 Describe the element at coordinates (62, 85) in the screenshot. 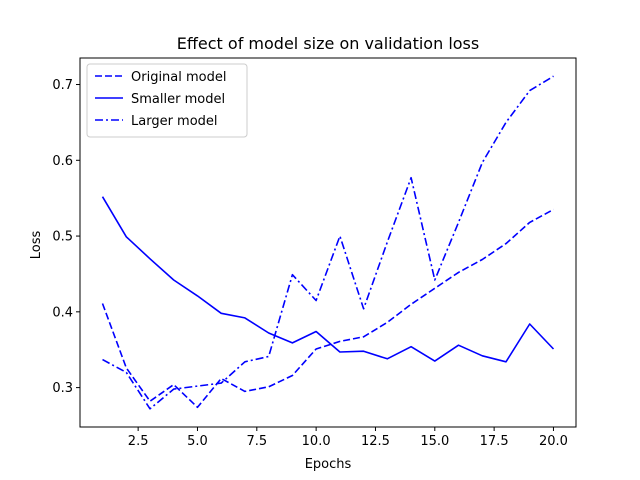

I see `y-tick-label: 0.7` at that location.